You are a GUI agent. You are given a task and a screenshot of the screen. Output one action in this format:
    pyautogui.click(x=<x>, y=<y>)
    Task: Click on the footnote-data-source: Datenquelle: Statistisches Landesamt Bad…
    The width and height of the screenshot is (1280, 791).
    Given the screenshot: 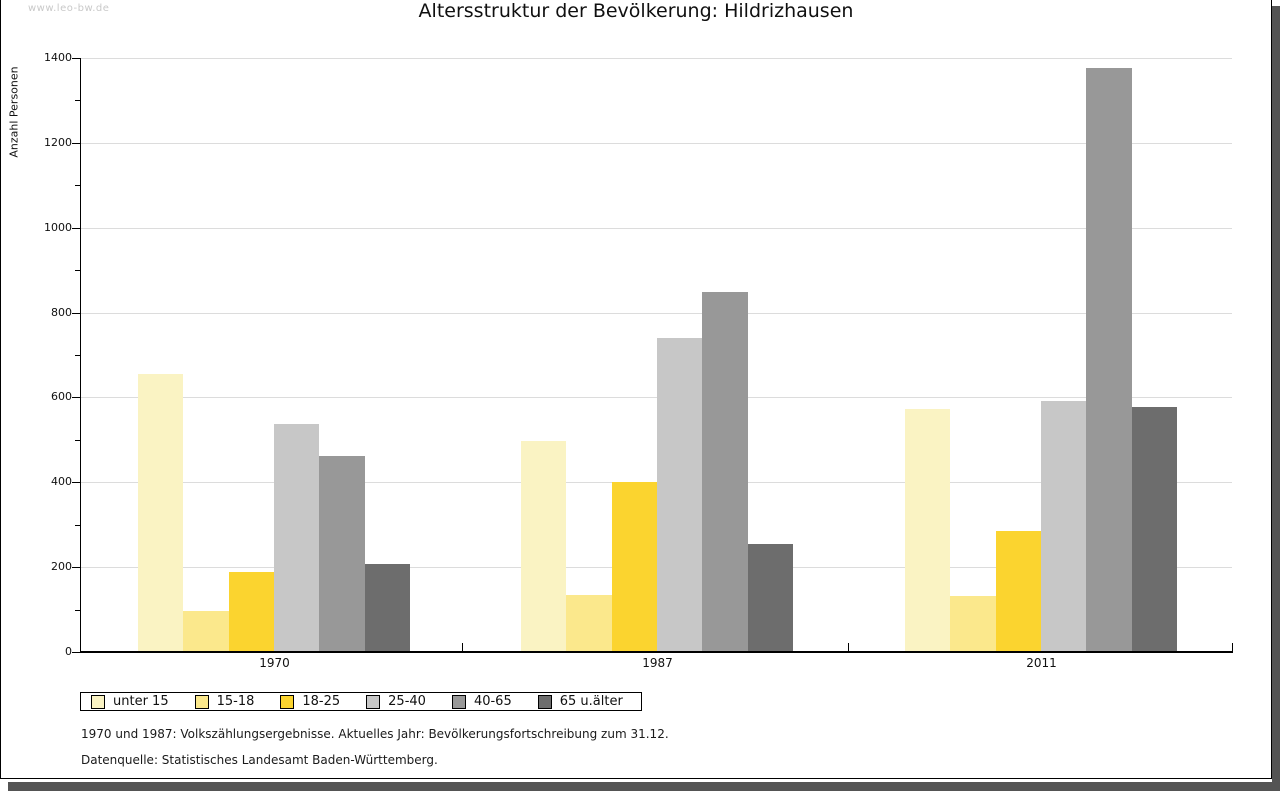 What is the action you would take?
    pyautogui.click(x=259, y=760)
    